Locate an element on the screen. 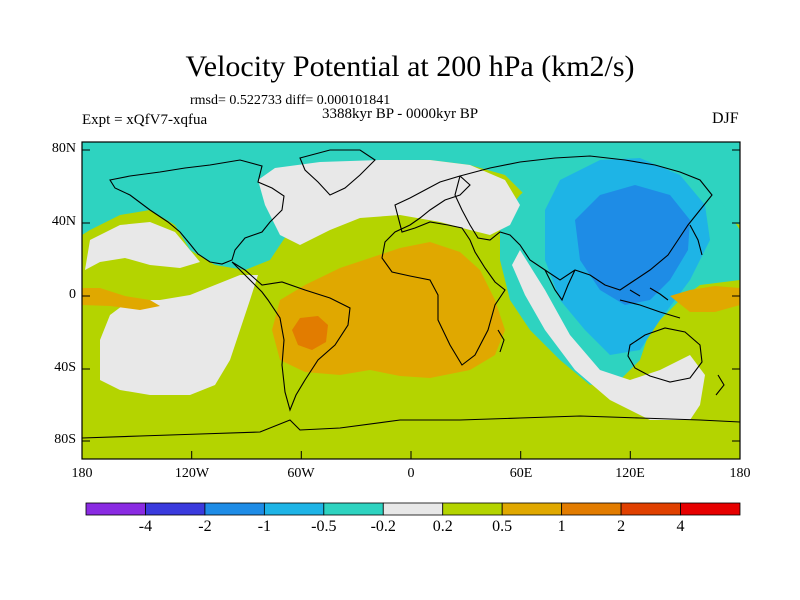  lon-label-120e: 120E is located at coordinates (630, 473).